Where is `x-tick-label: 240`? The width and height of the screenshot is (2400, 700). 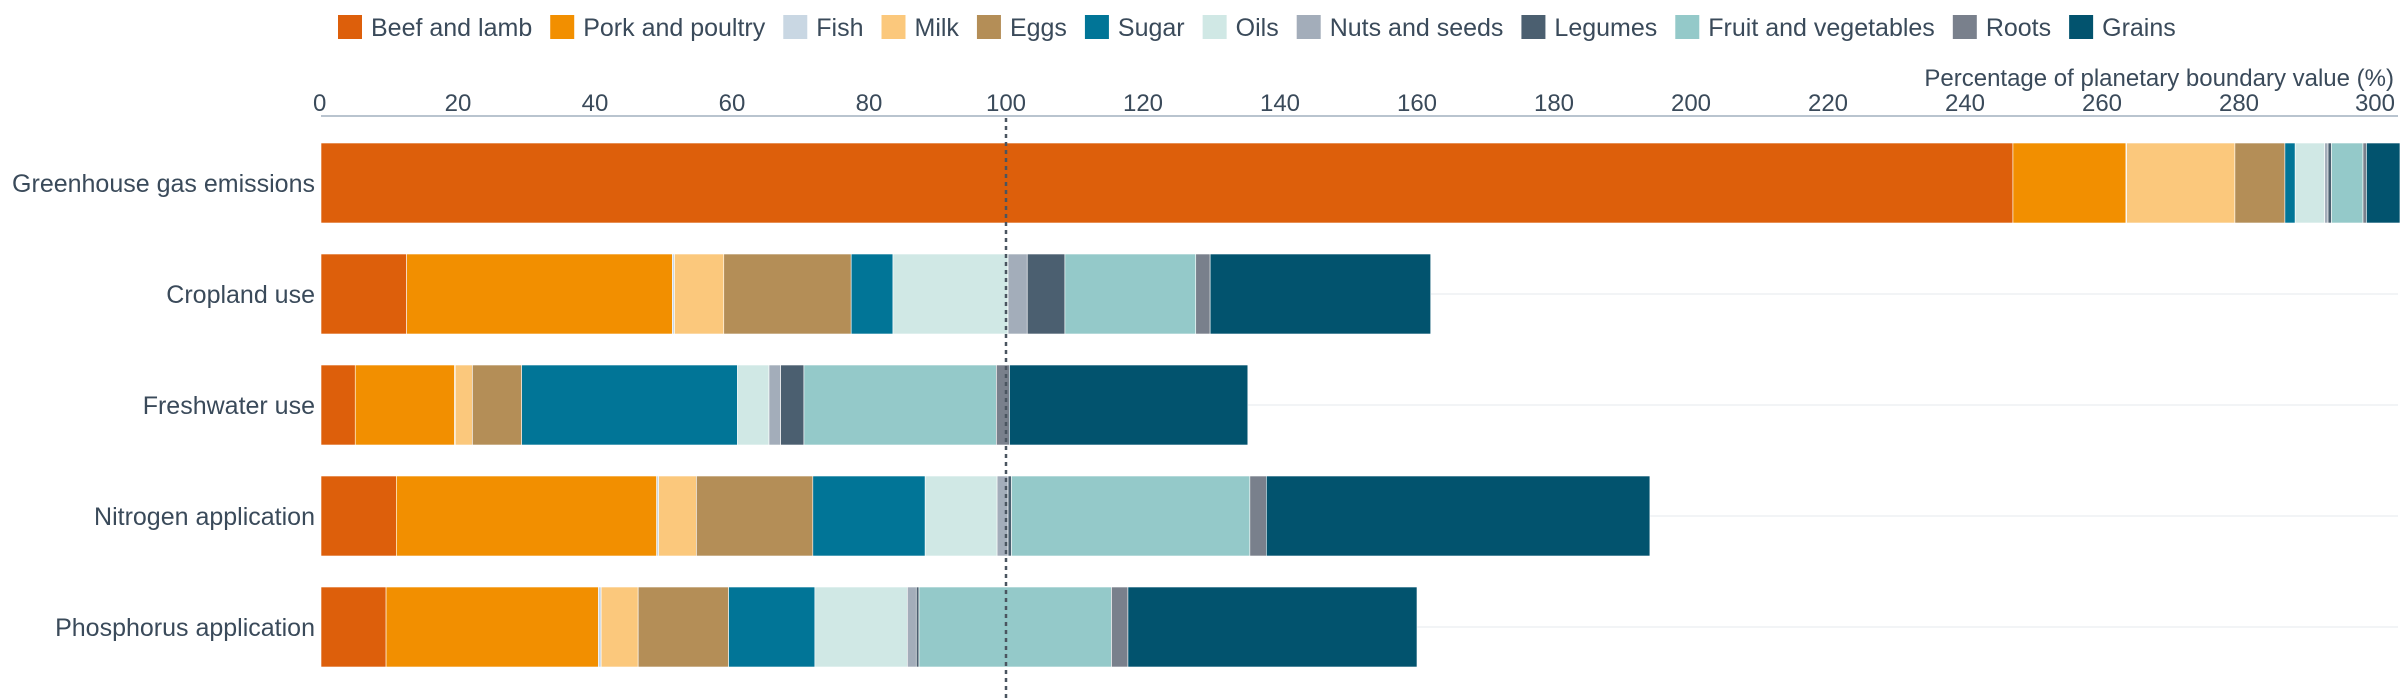 x-tick-label: 240 is located at coordinates (1965, 103).